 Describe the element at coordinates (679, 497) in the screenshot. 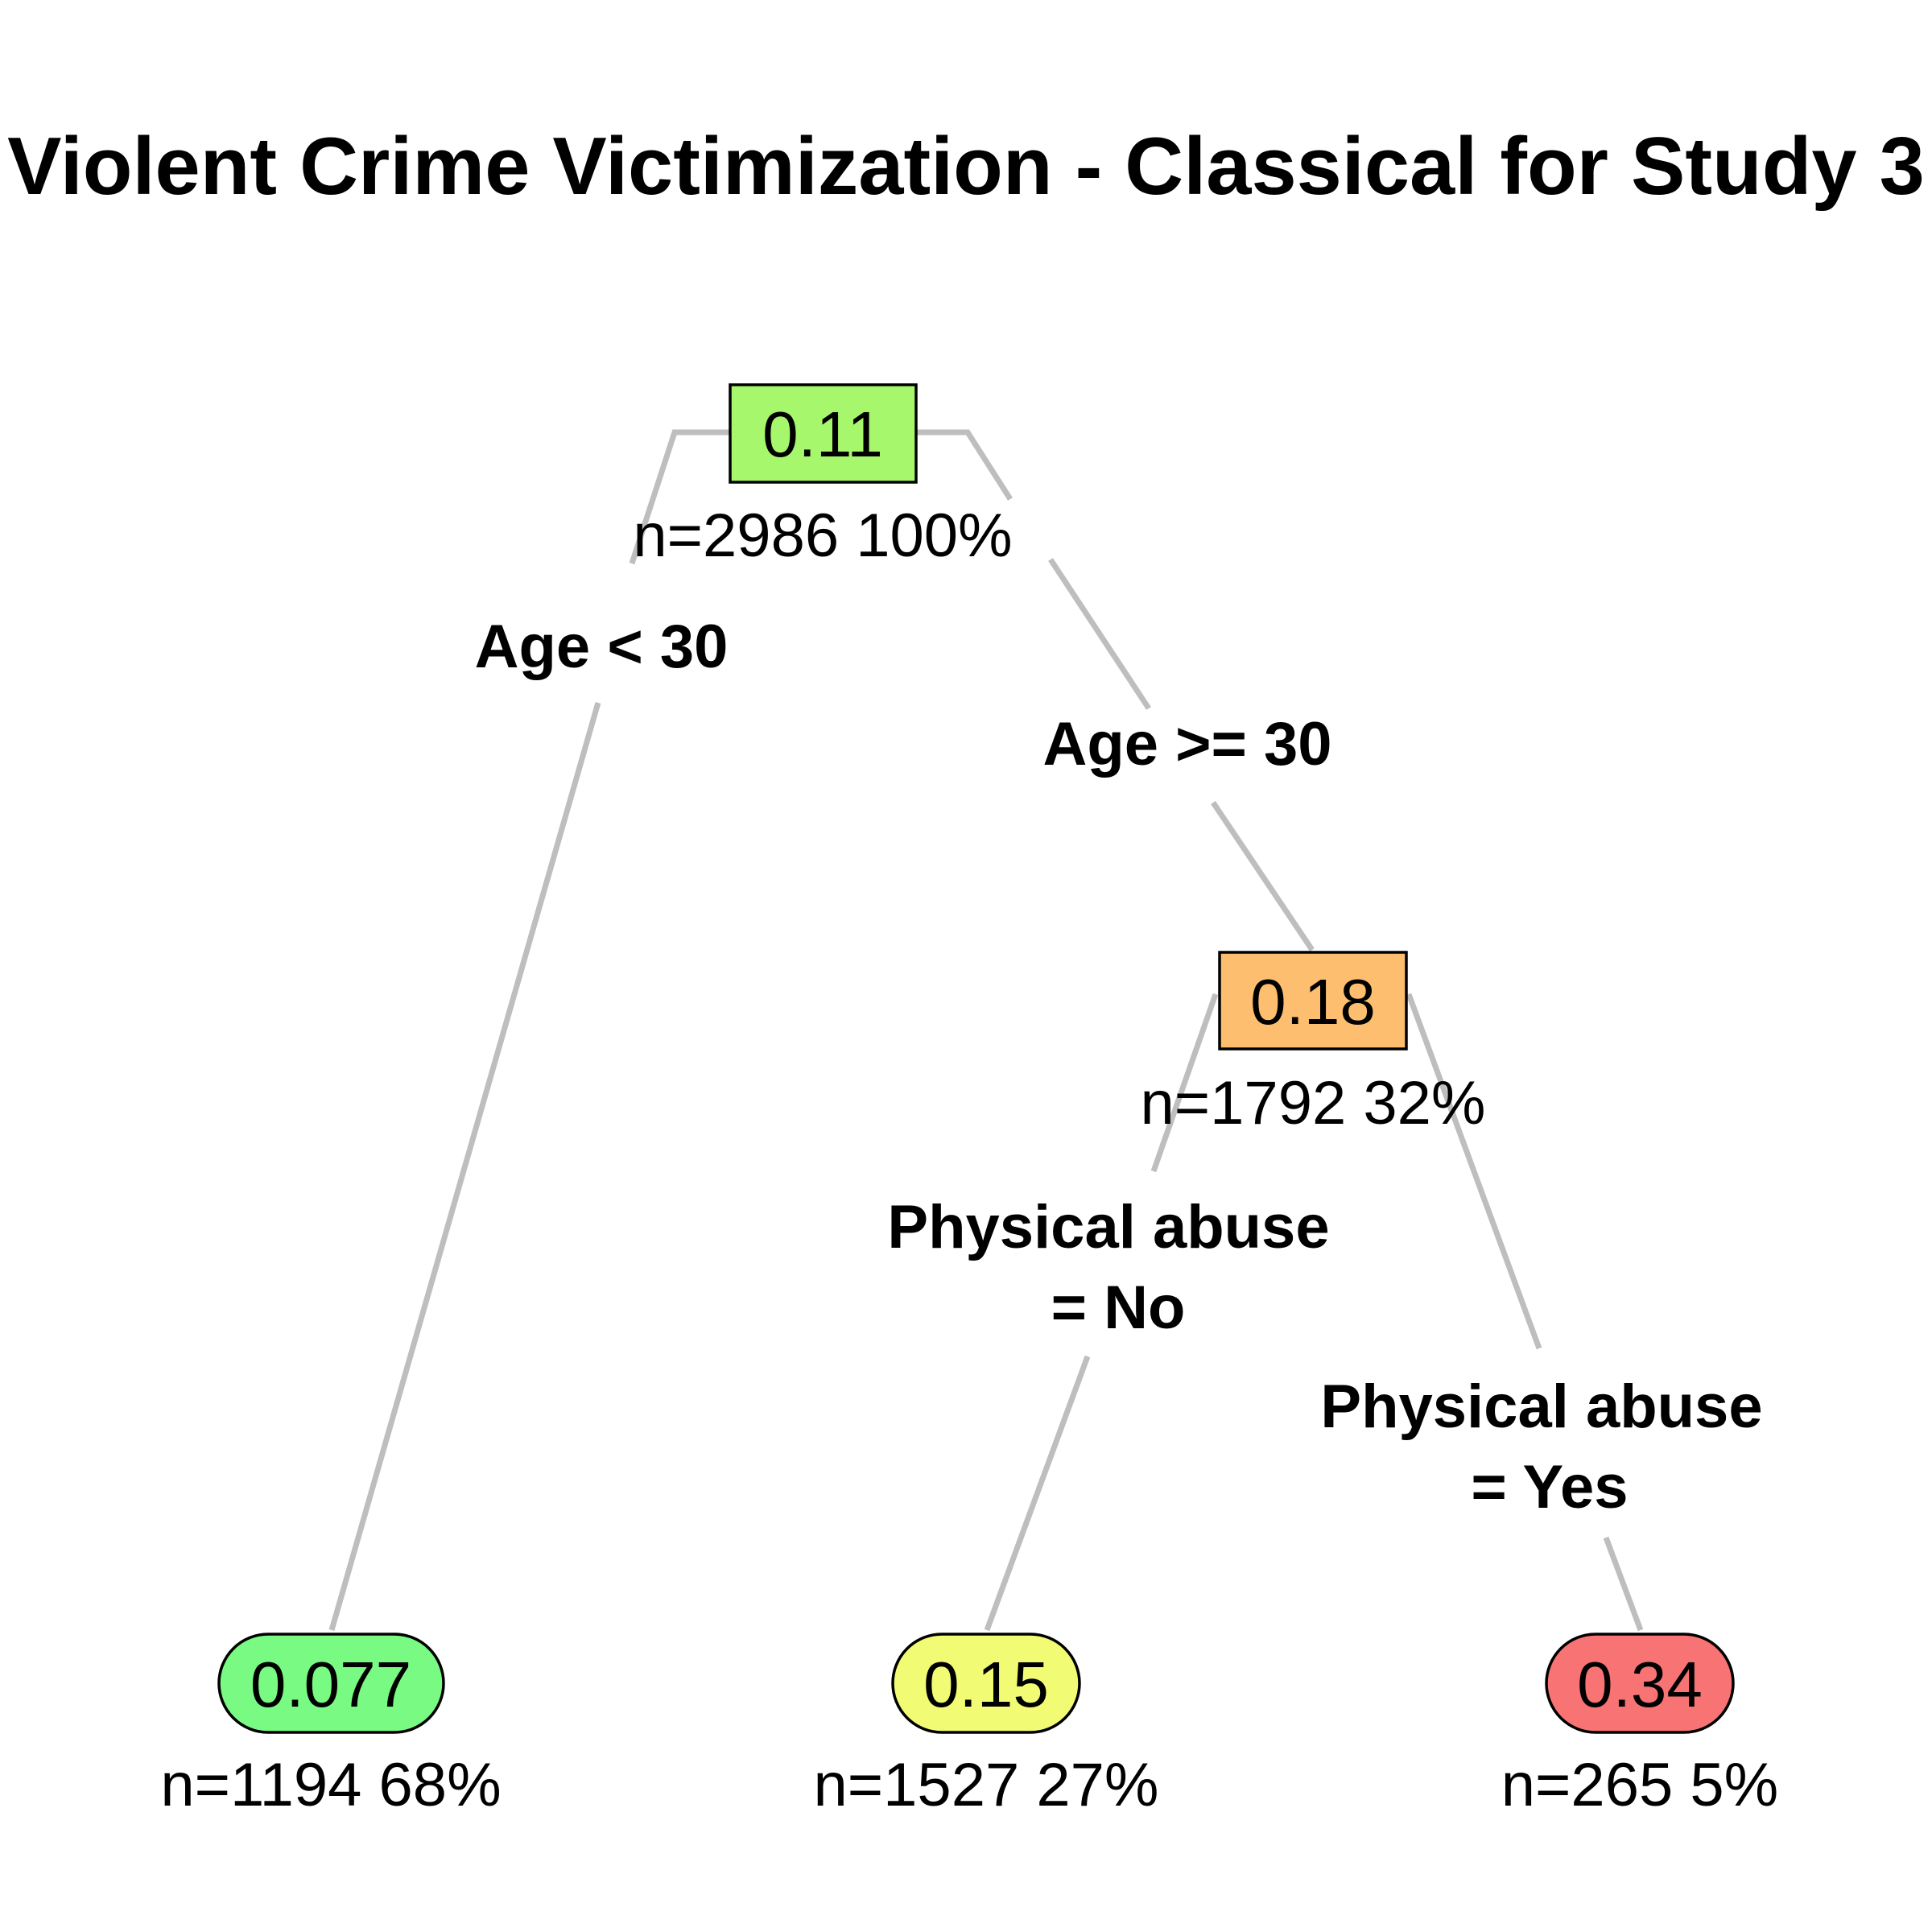

I see `edge-root-left-upper` at that location.